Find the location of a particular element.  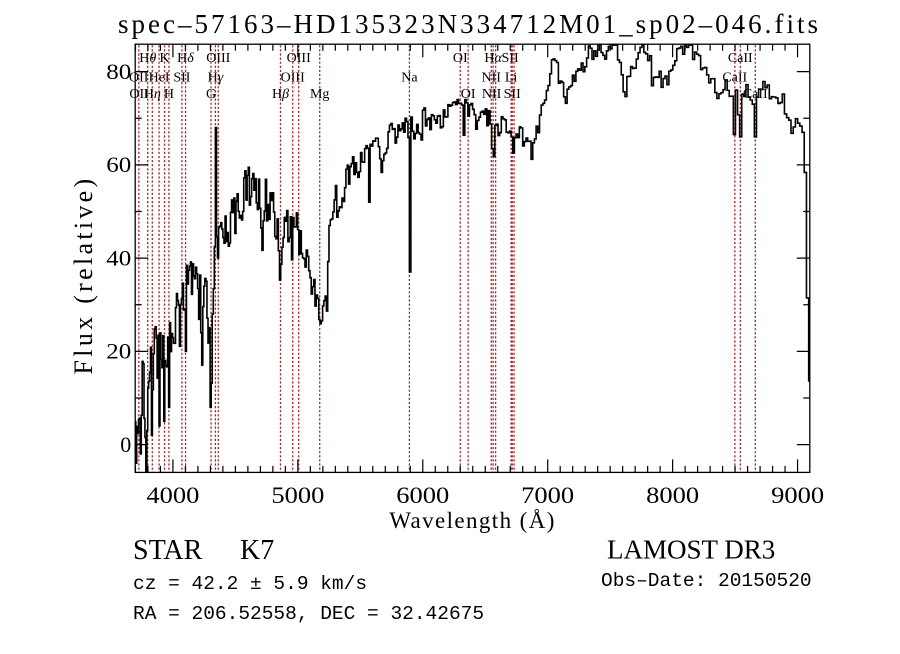

svg-text: Na is located at coordinates (409, 78).